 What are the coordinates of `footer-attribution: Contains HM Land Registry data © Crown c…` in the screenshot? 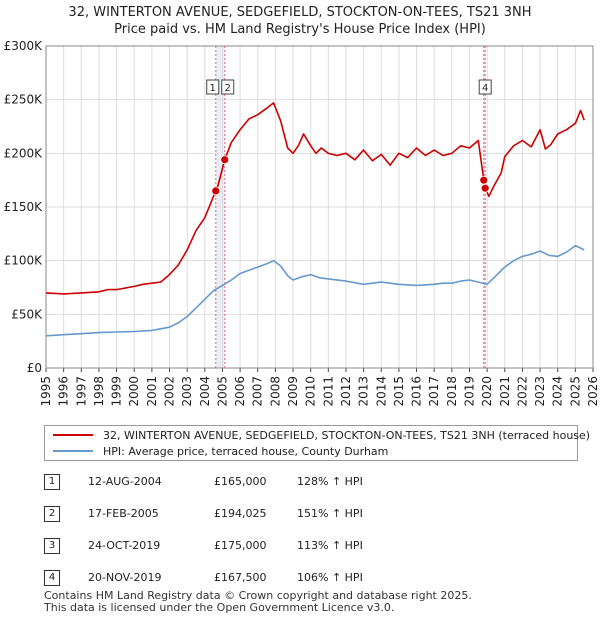 It's located at (314, 602).